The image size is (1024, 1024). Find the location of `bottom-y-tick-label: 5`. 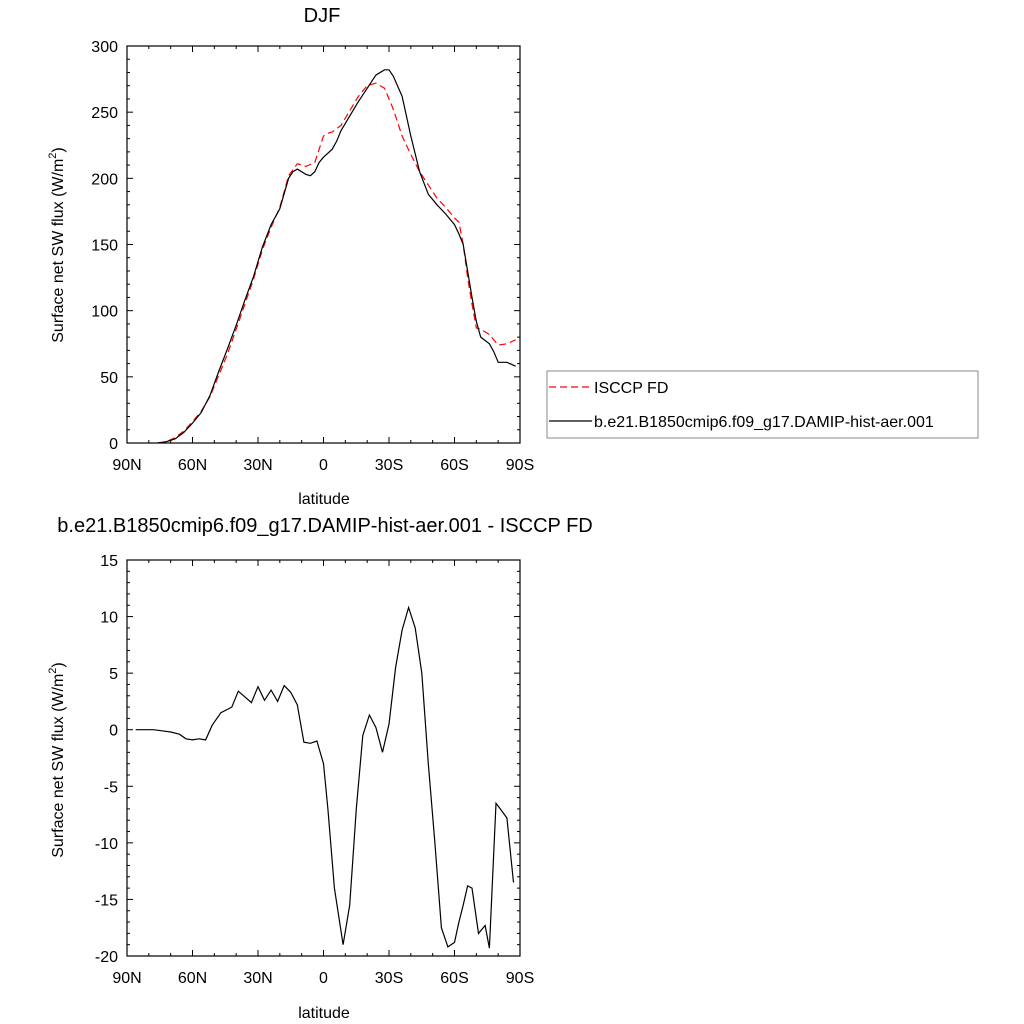

bottom-y-tick-label: 5 is located at coordinates (113, 674).